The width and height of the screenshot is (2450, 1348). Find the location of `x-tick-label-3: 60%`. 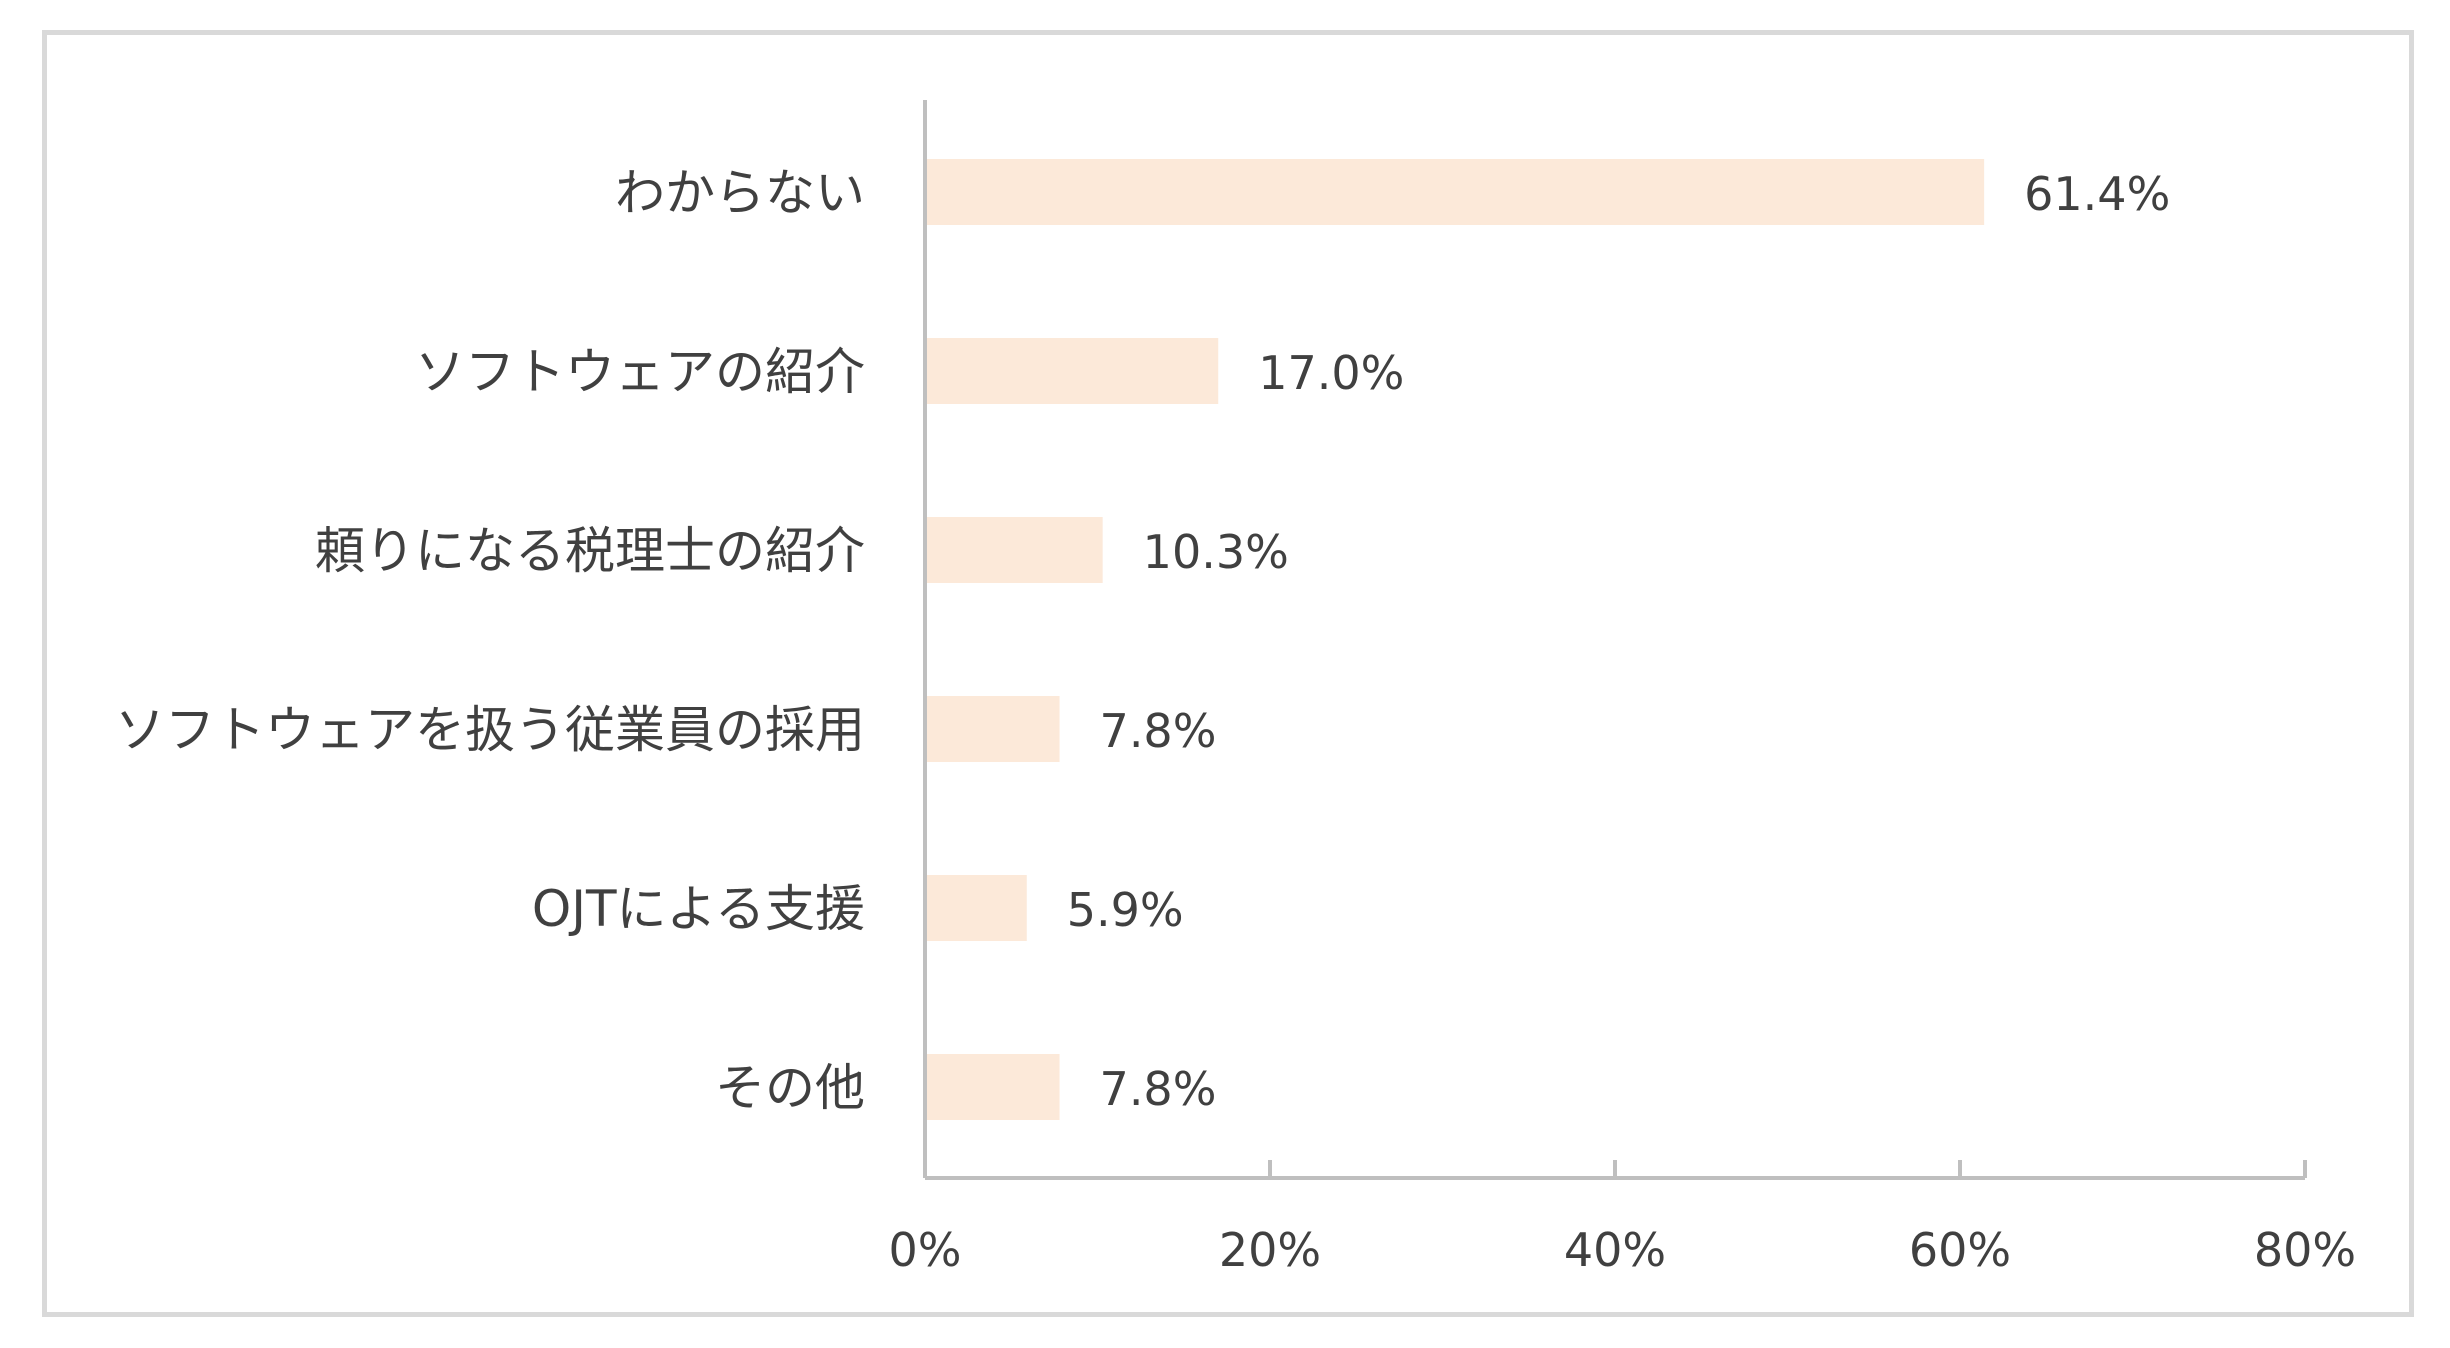

x-tick-label-3: 60% is located at coordinates (1960, 1250).